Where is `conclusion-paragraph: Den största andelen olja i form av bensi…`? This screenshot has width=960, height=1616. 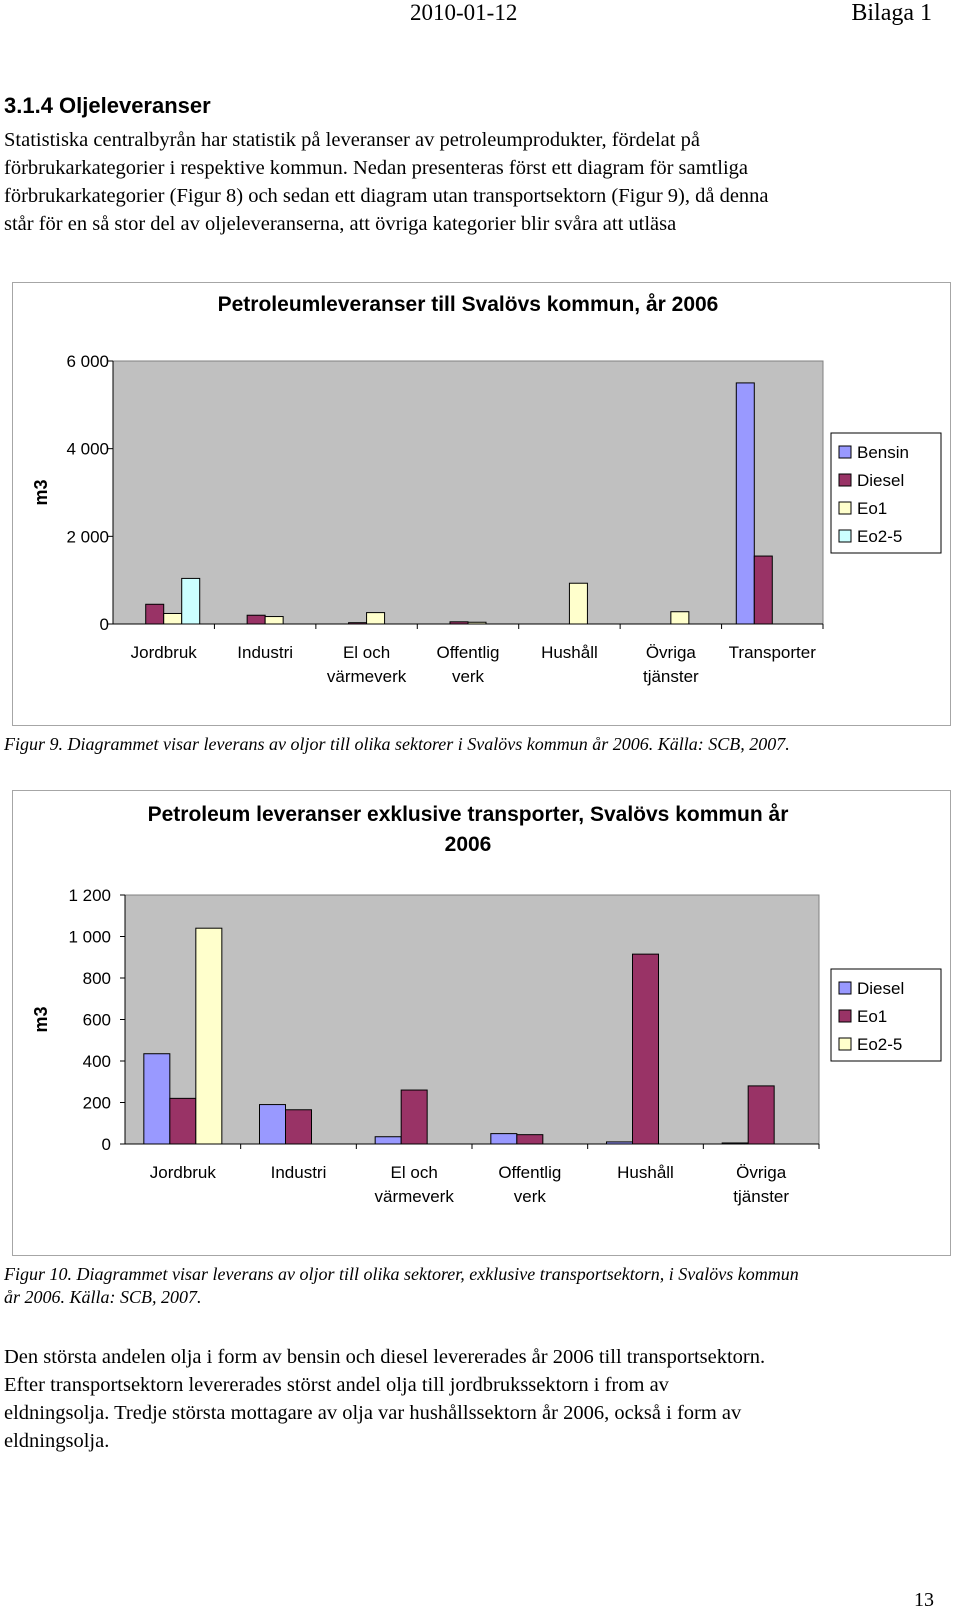 conclusion-paragraph: Den största andelen olja i form av bensi… is located at coordinates (479, 1399).